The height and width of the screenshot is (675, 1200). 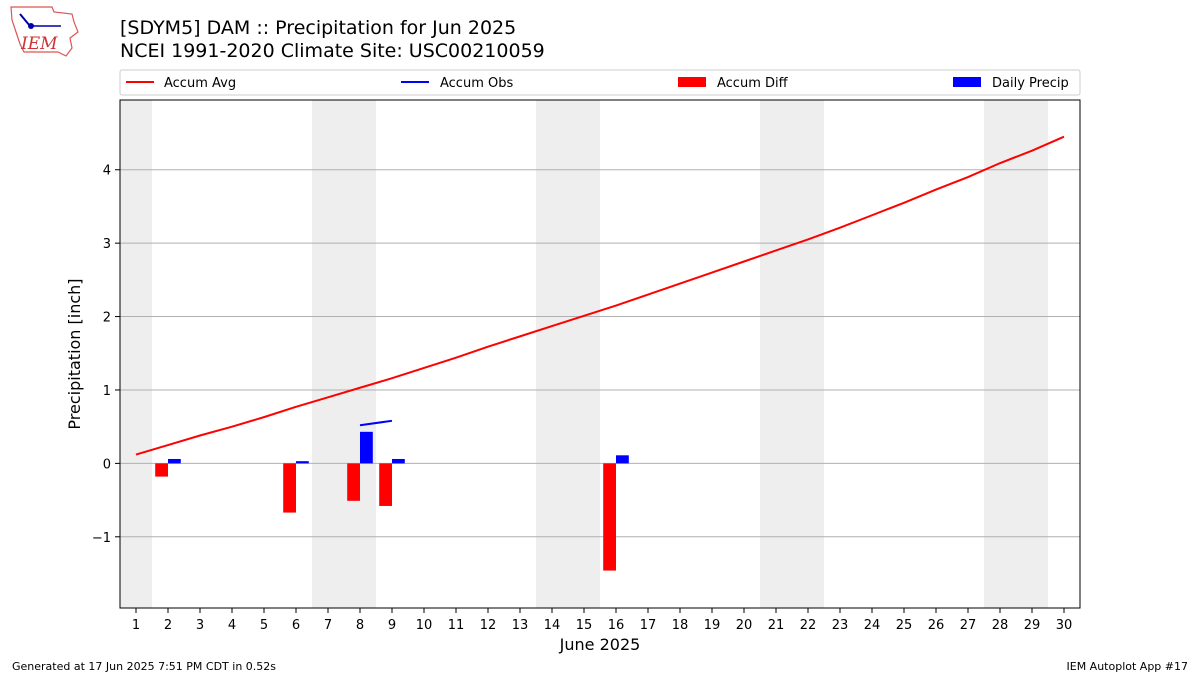 What do you see at coordinates (25, 20) in the screenshot?
I see `instrument-icon` at bounding box center [25, 20].